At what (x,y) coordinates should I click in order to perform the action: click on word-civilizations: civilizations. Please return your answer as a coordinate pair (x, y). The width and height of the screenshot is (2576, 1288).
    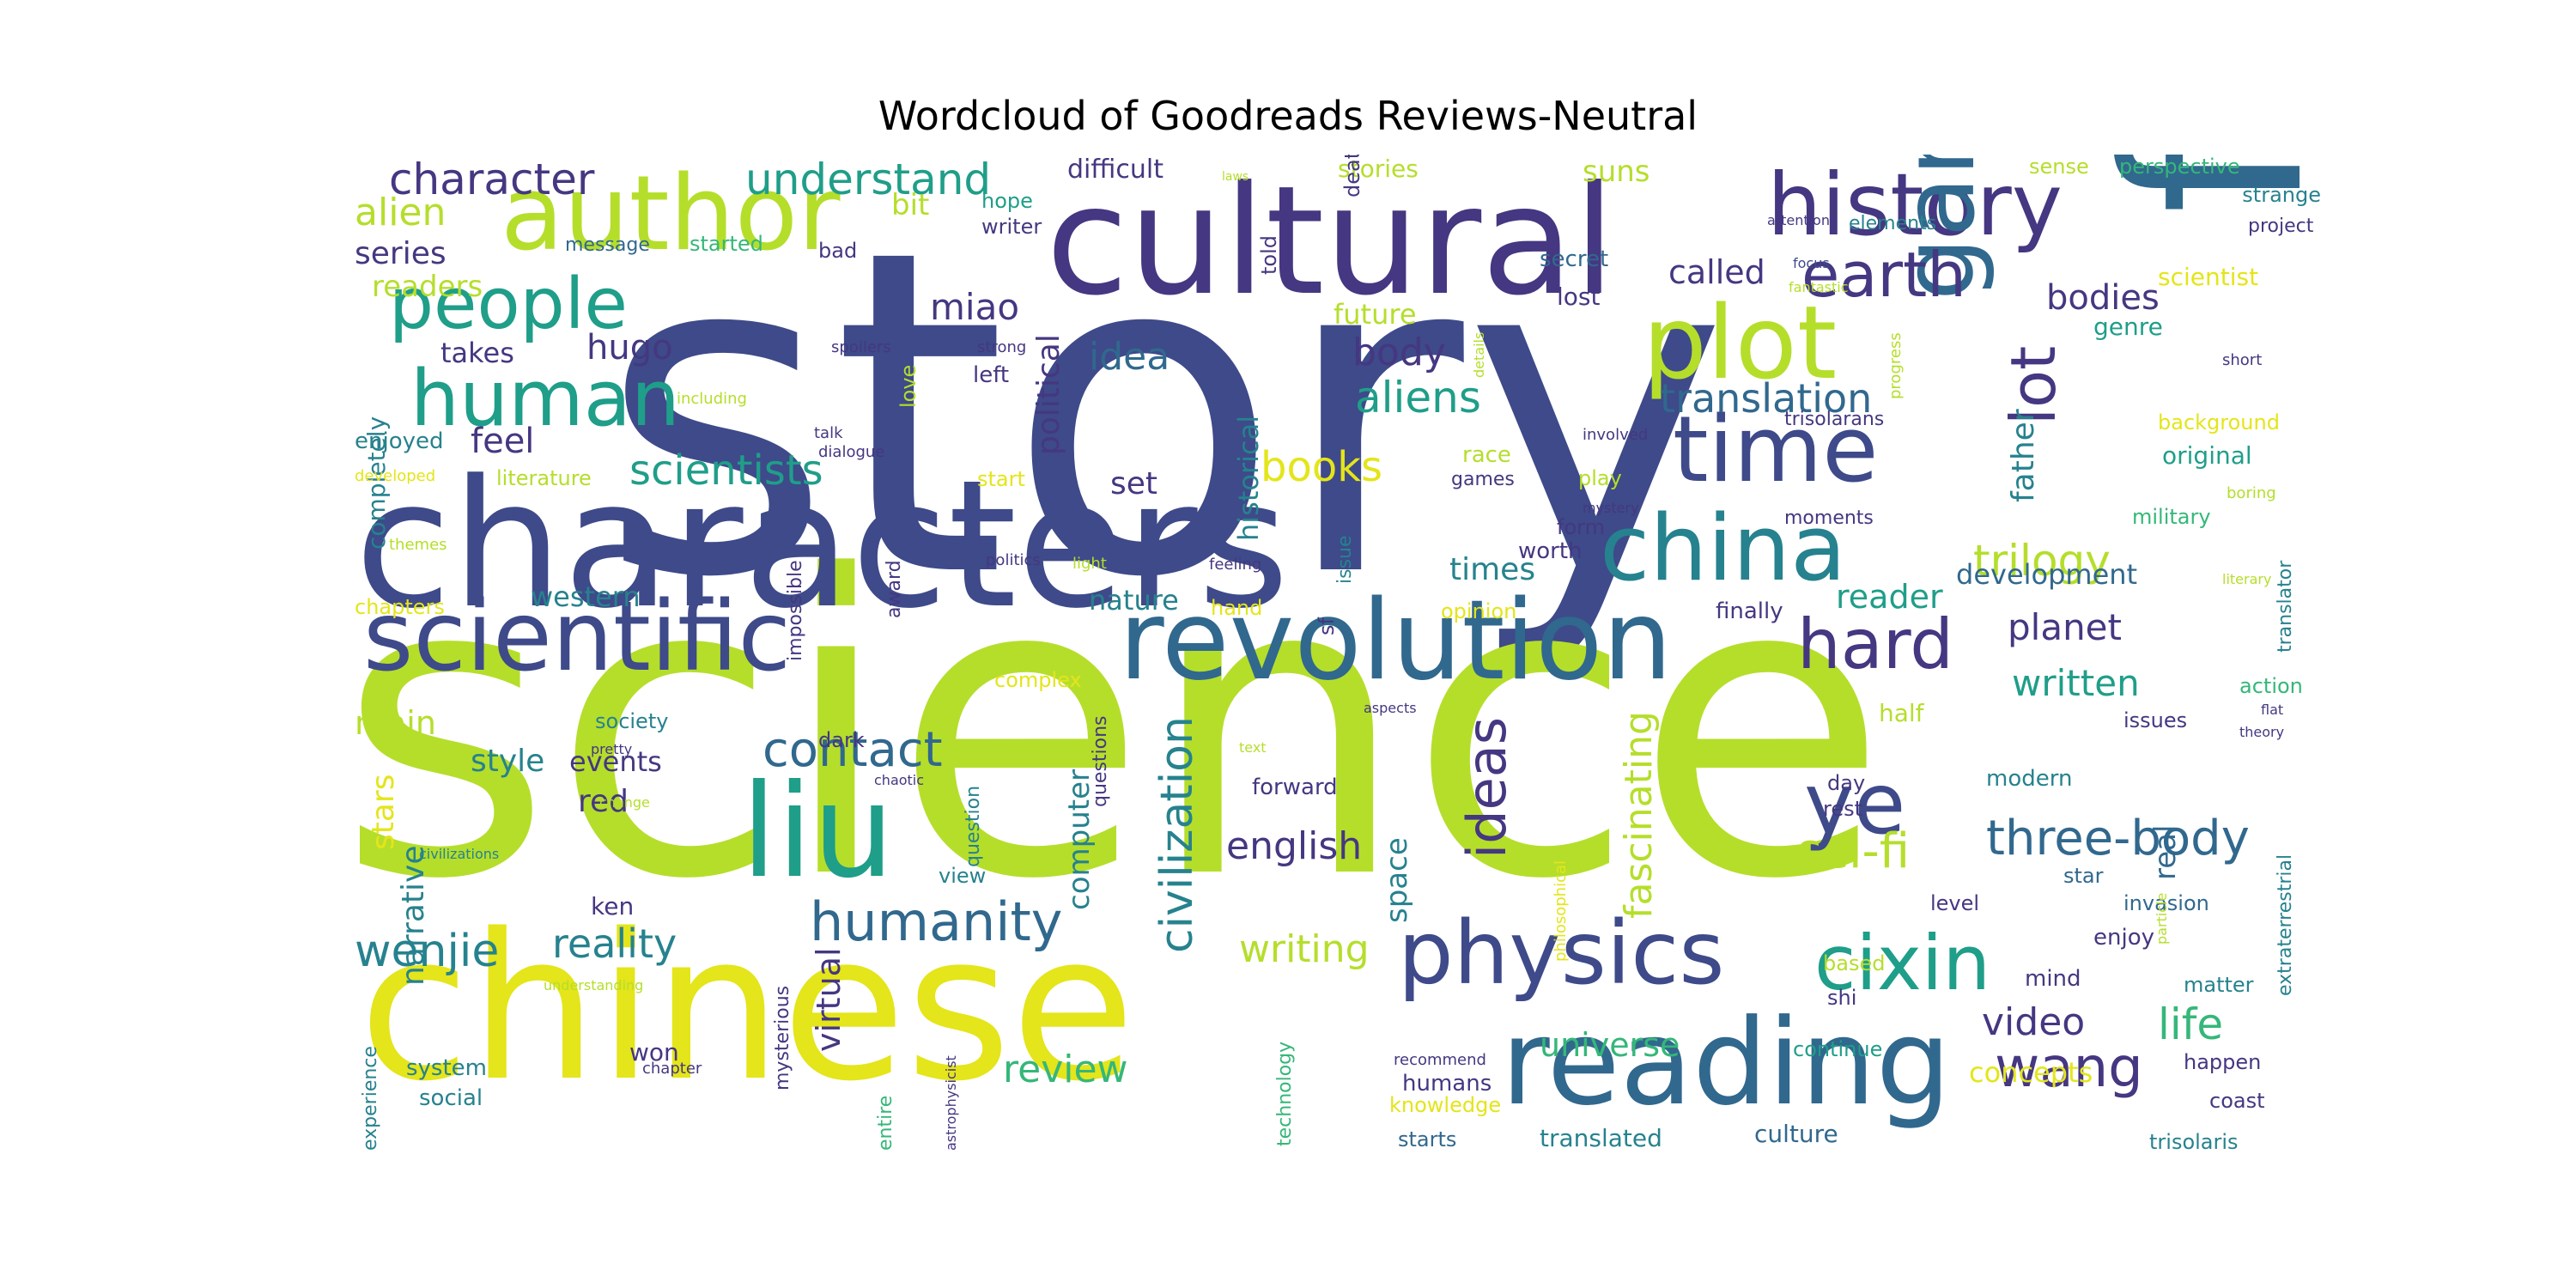
    Looking at the image, I should click on (459, 854).